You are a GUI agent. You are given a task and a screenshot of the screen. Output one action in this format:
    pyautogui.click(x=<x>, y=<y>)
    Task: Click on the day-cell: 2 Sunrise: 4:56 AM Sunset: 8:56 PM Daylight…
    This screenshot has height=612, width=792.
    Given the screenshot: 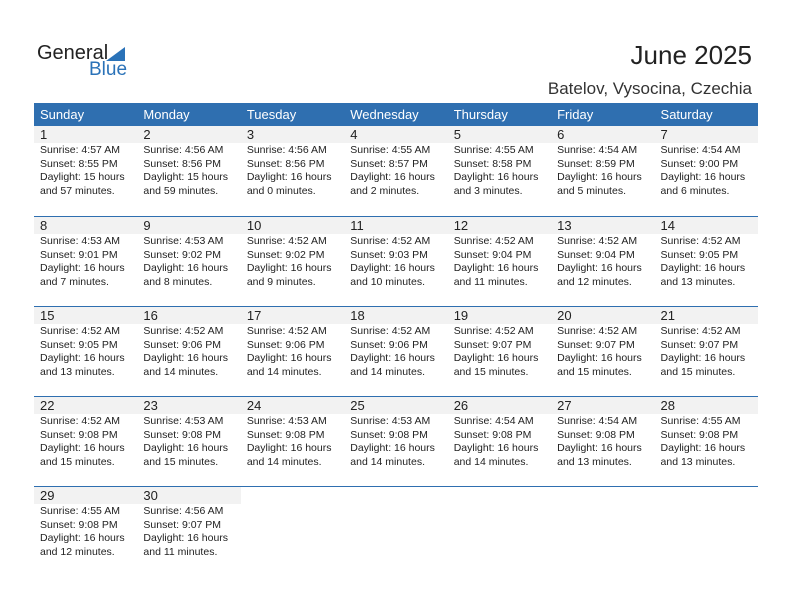 What is the action you would take?
    pyautogui.click(x=189, y=171)
    